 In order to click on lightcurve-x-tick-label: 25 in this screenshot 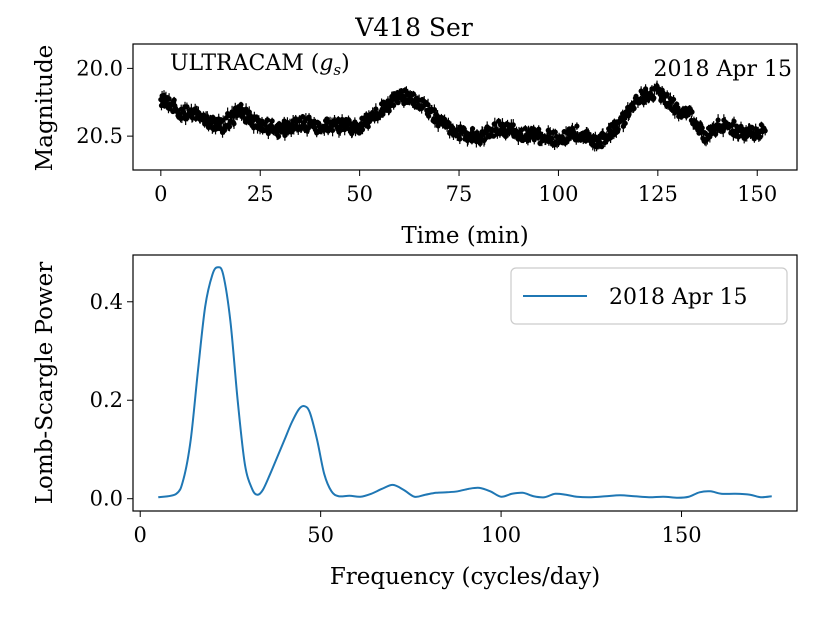, I will do `click(260, 194)`.